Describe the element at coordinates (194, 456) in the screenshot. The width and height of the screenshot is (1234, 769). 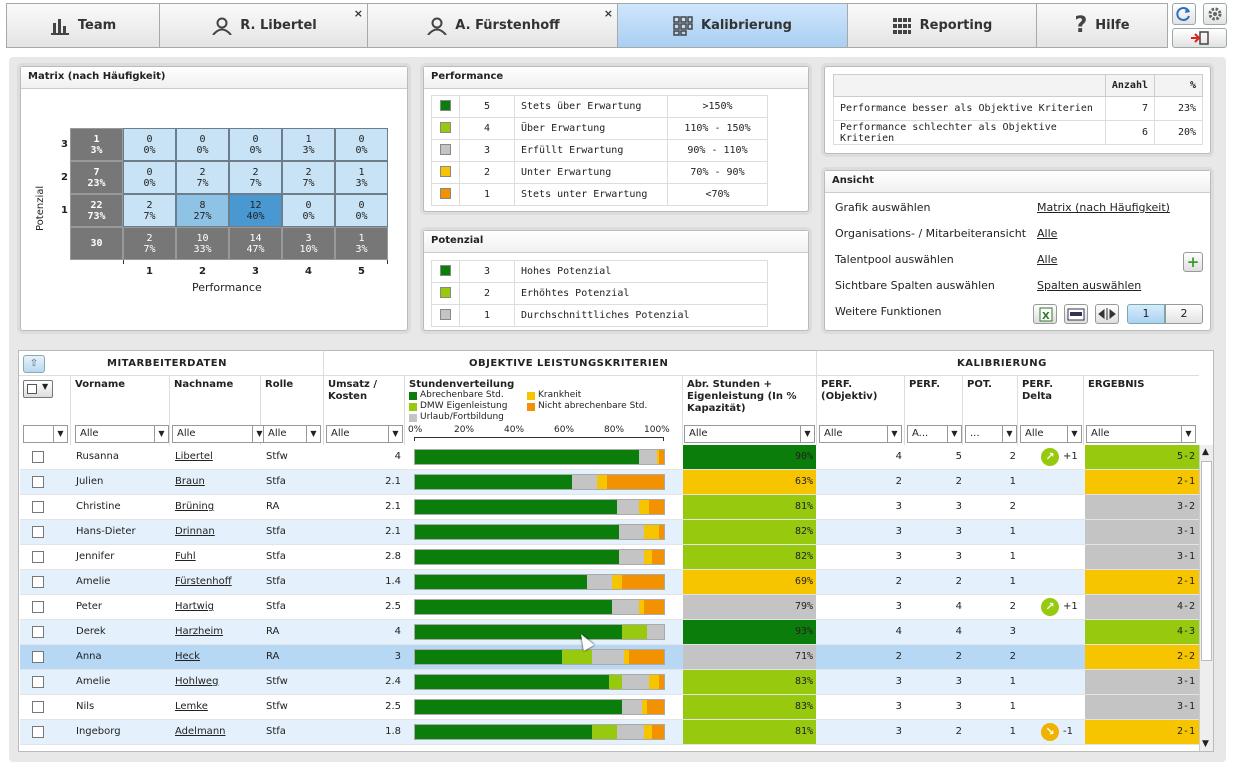
I see `cell-nachname-link: Libertel` at that location.